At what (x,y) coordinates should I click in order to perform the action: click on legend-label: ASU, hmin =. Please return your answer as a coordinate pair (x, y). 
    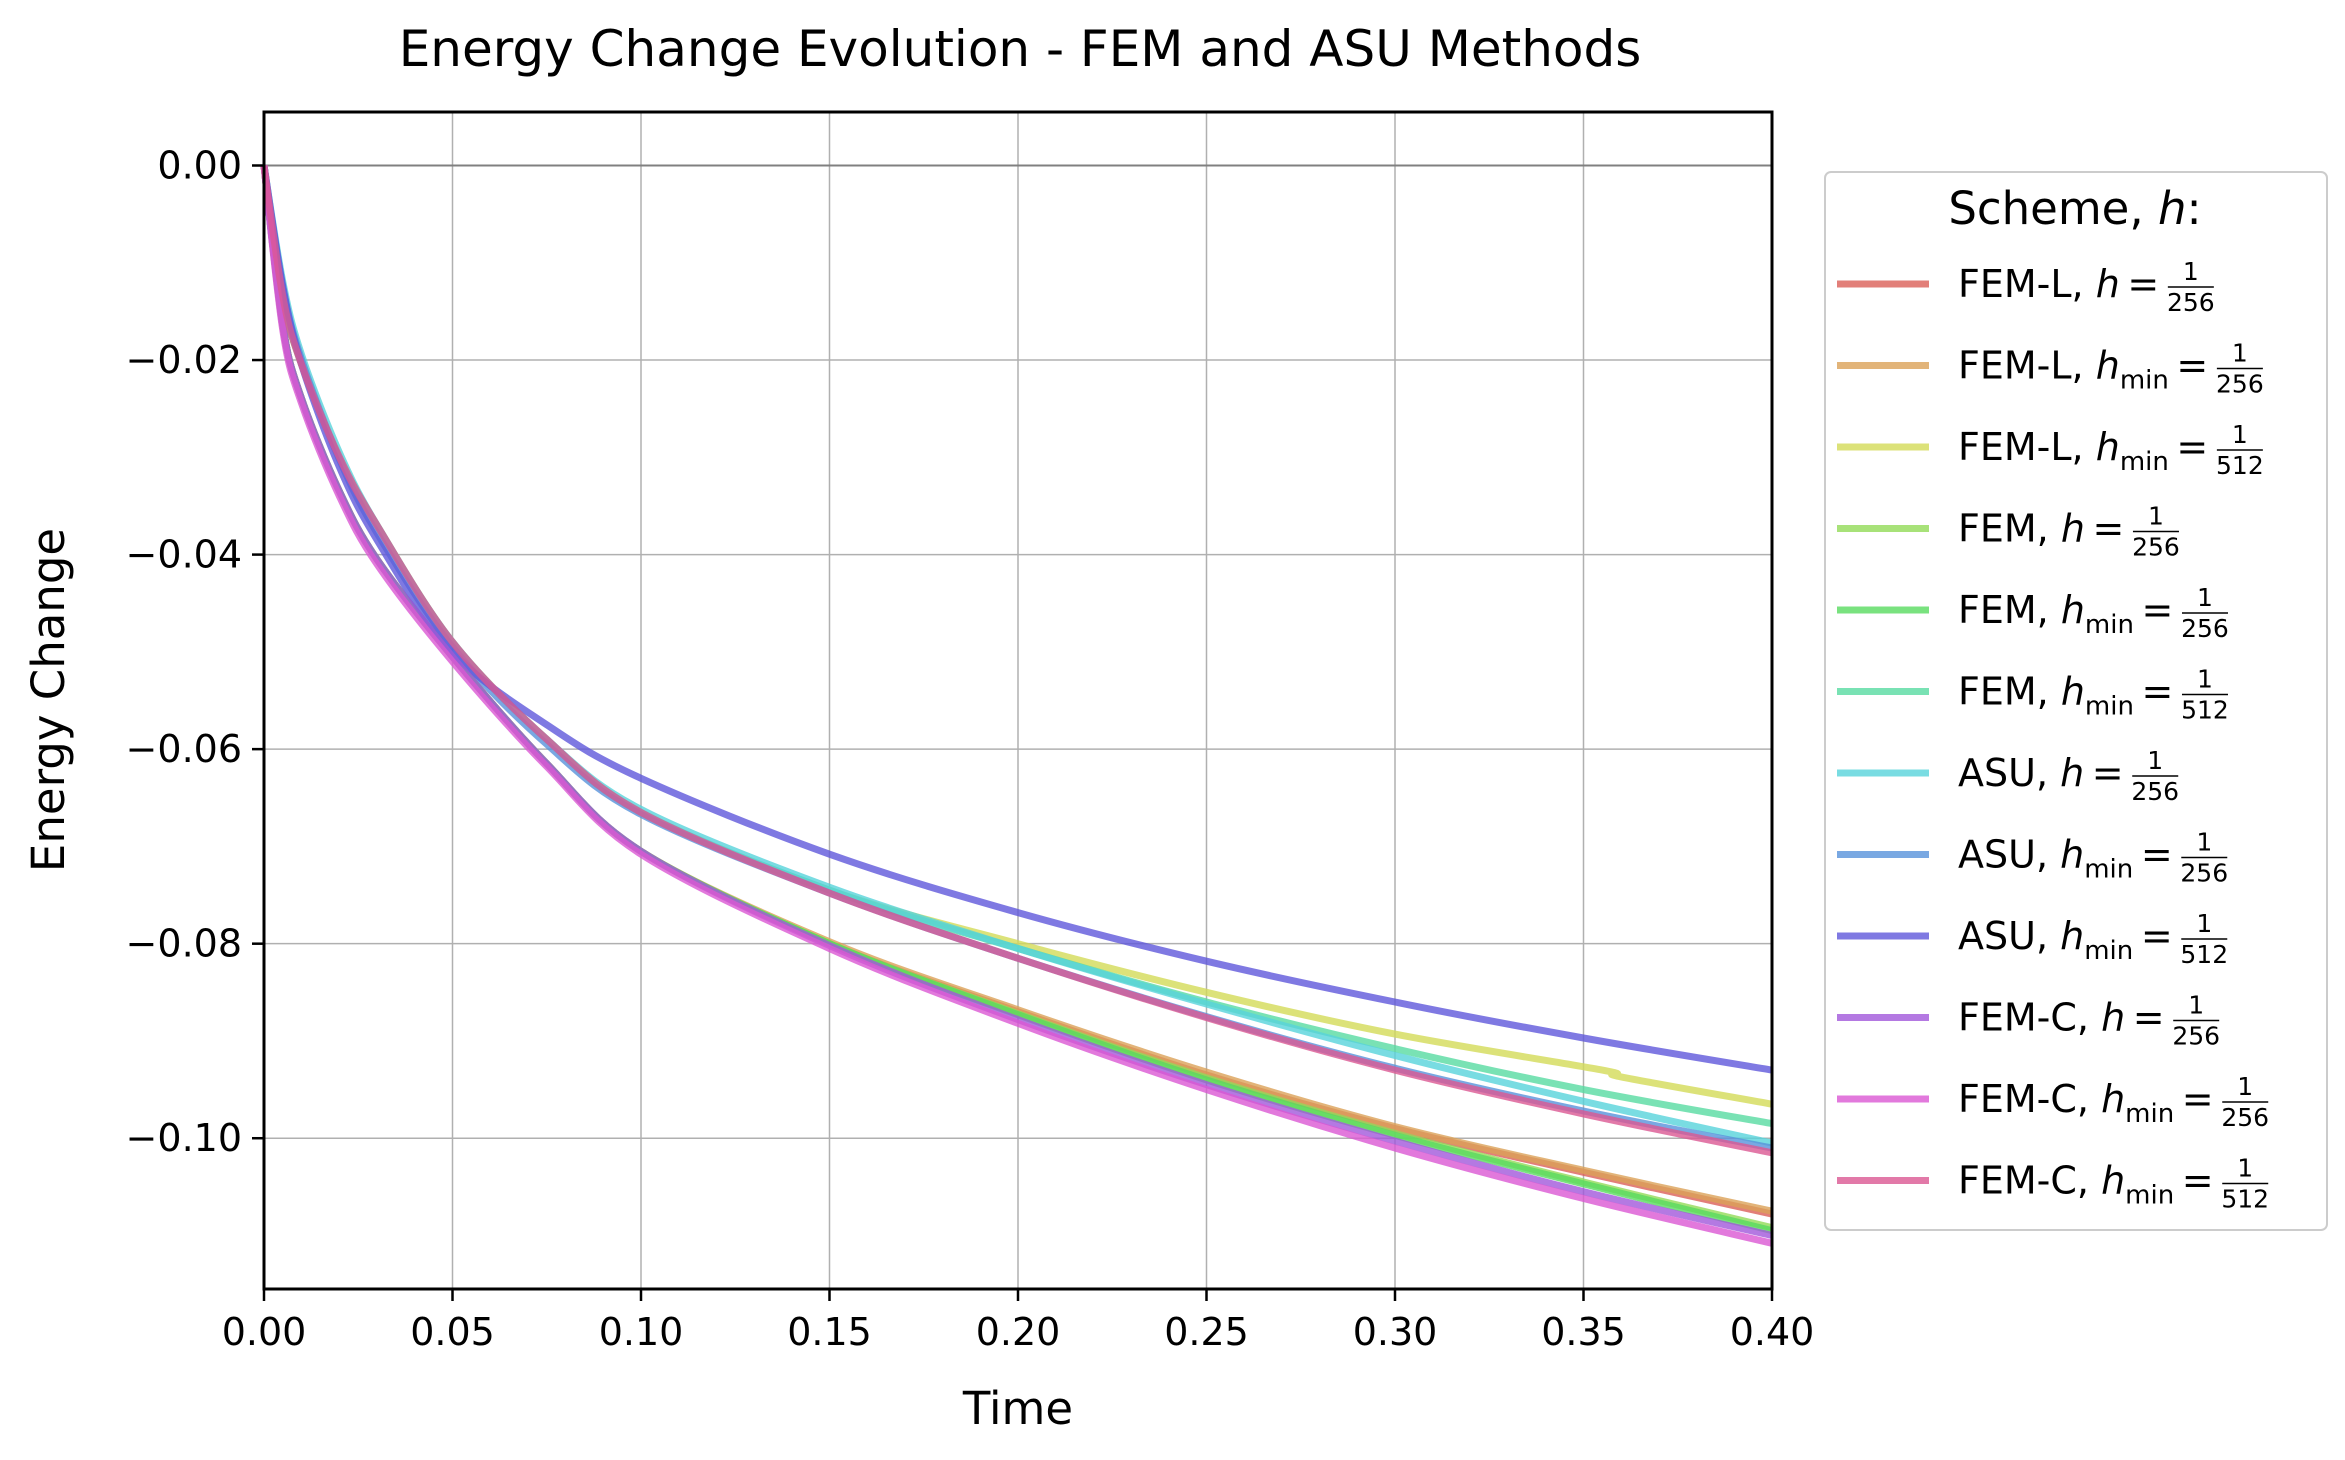
    Looking at the image, I should click on (2069, 859).